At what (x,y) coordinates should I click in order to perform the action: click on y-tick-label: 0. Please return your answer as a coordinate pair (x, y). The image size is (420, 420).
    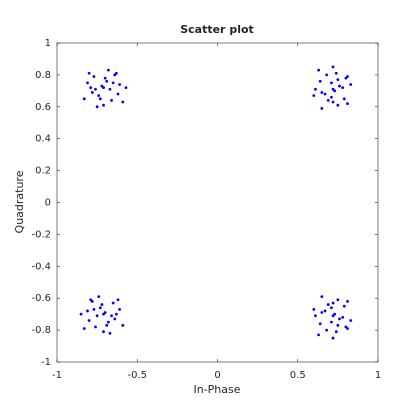
    Looking at the image, I should click on (48, 203).